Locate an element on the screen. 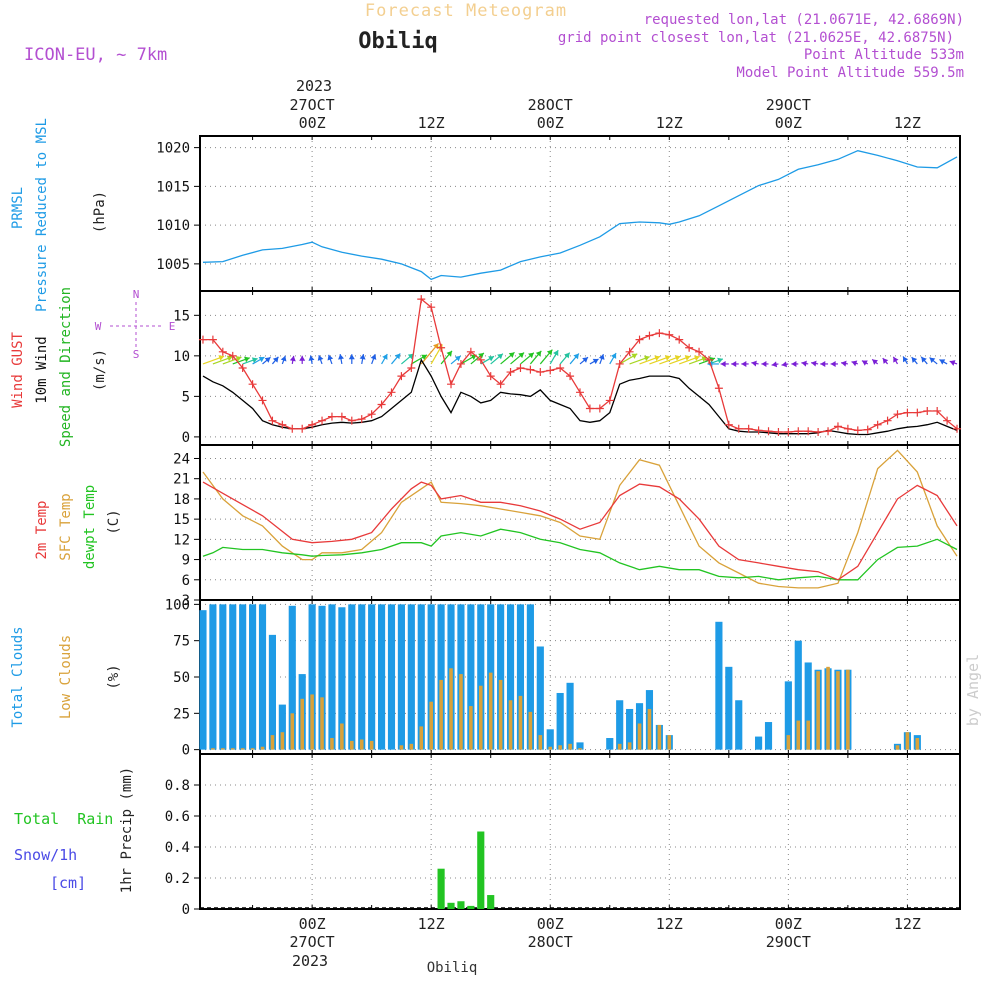 The image size is (1000, 1000). pressure-panel: 1005 1010 1015 1020 is located at coordinates (558, 213).